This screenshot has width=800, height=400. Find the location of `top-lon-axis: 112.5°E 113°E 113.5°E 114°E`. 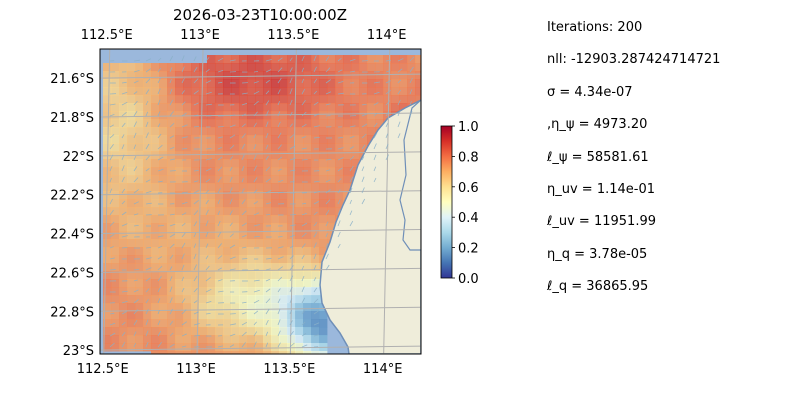

top-lon-axis: 112.5°E 113°E 113.5°E 114°E is located at coordinates (244, 35).